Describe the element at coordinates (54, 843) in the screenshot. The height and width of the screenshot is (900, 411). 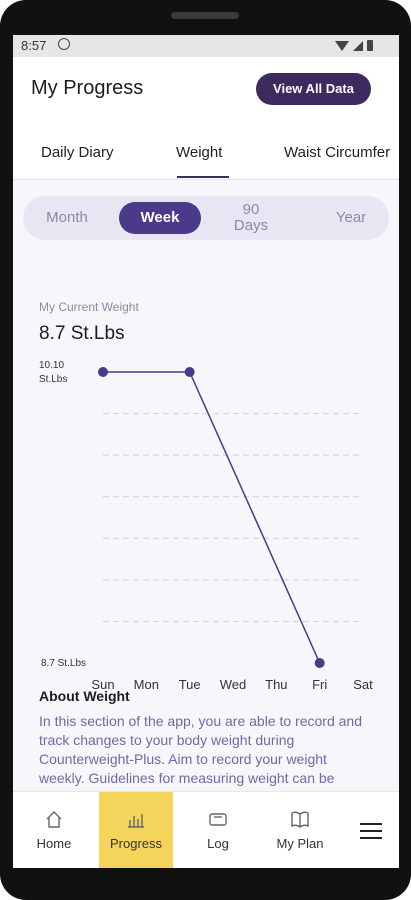
I see `nav-home-label: Home` at that location.